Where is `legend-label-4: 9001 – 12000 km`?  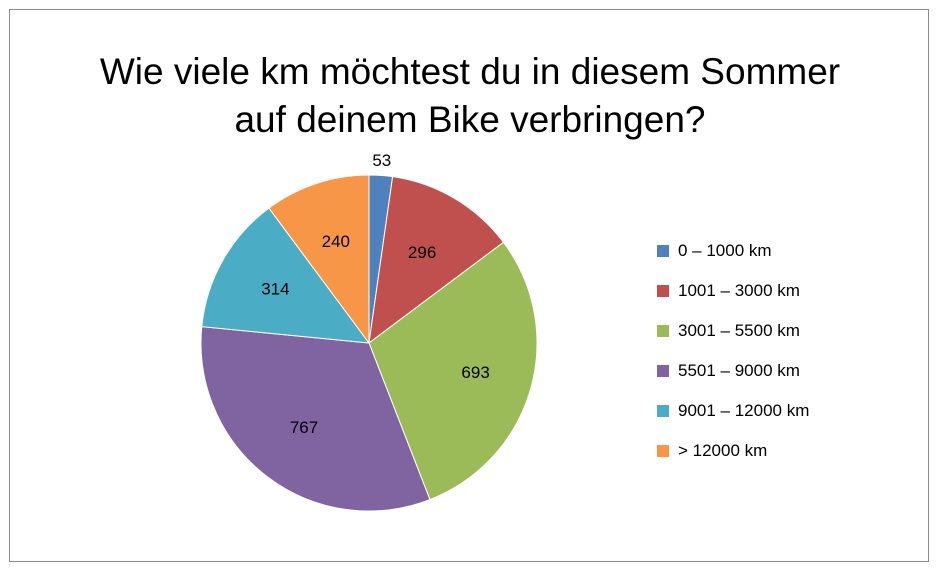
legend-label-4: 9001 – 12000 km is located at coordinates (744, 410).